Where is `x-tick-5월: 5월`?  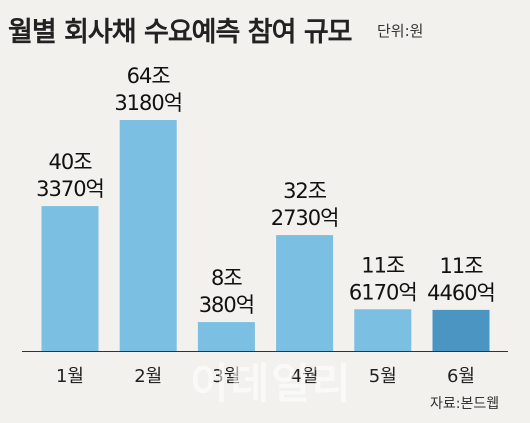
x-tick-5월: 5월 is located at coordinates (383, 376).